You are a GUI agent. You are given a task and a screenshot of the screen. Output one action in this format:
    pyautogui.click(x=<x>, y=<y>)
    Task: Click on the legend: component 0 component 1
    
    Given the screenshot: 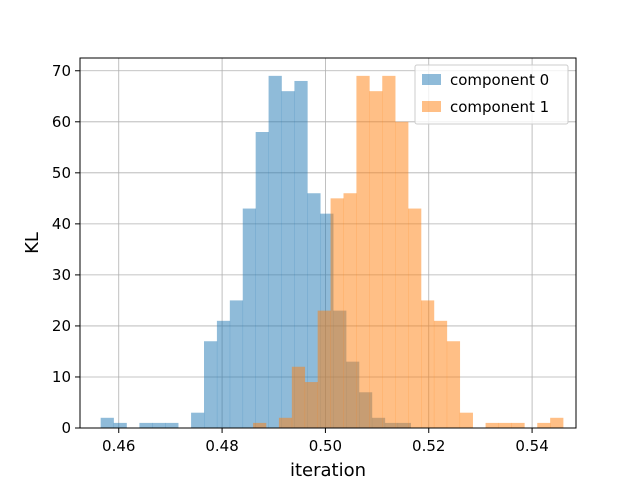 What is the action you would take?
    pyautogui.click(x=491, y=94)
    